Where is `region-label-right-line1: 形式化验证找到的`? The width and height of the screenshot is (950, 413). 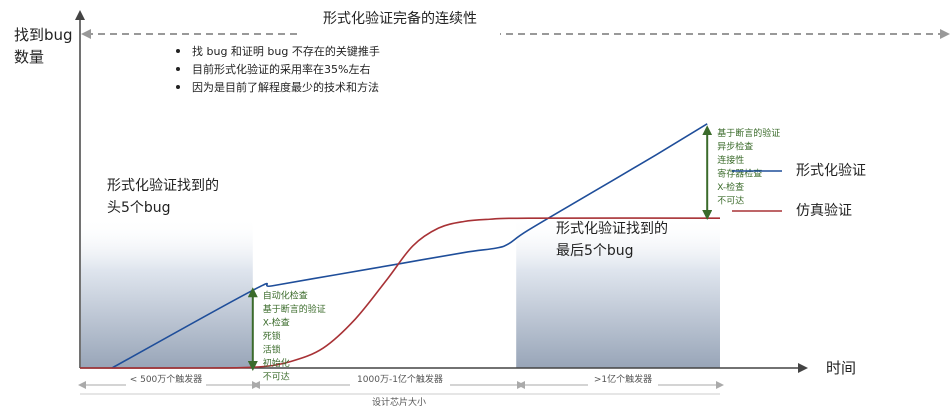
region-label-right-line1: 形式化验证找到的 is located at coordinates (612, 229).